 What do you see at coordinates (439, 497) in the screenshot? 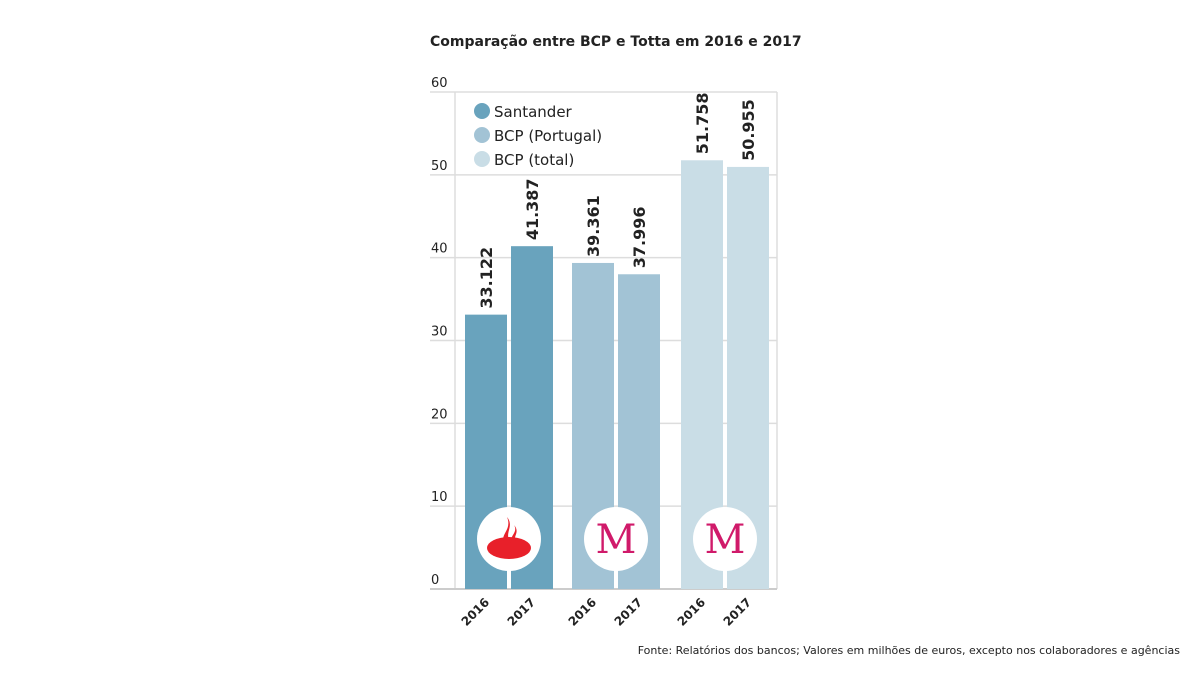
I see `y-tick-label: 10` at bounding box center [439, 497].